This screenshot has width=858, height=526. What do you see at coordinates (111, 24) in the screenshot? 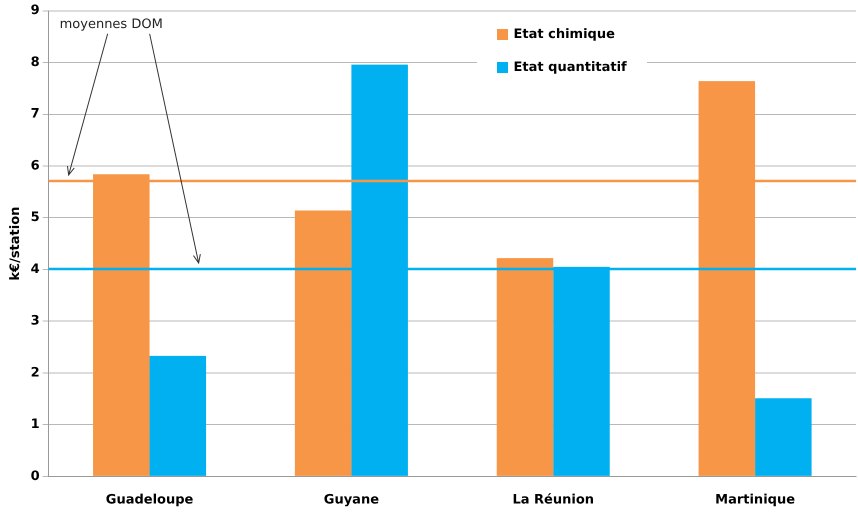
I see `annotation: moyennes DOM` at bounding box center [111, 24].